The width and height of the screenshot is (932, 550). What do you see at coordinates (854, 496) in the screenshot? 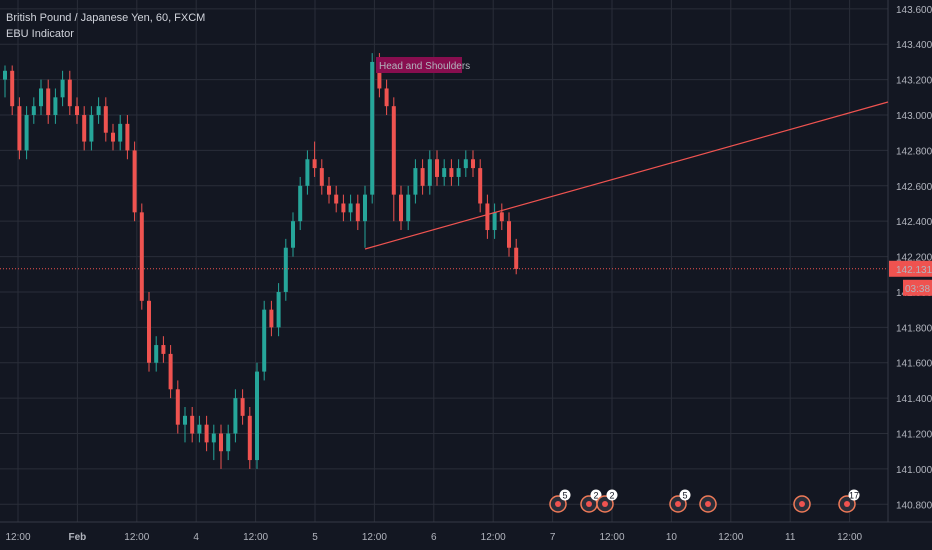
I see `event-count-label: 17` at bounding box center [854, 496].